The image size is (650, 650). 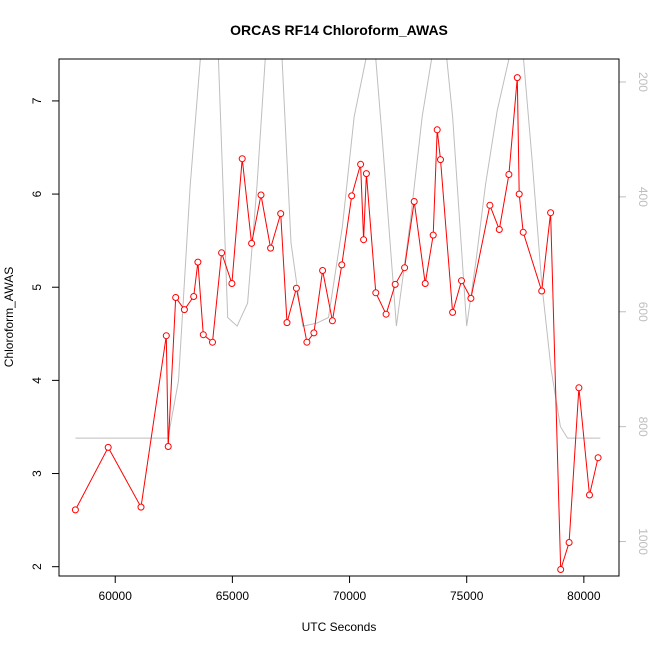 I want to click on y-tick-label: 6, so click(x=37, y=193).